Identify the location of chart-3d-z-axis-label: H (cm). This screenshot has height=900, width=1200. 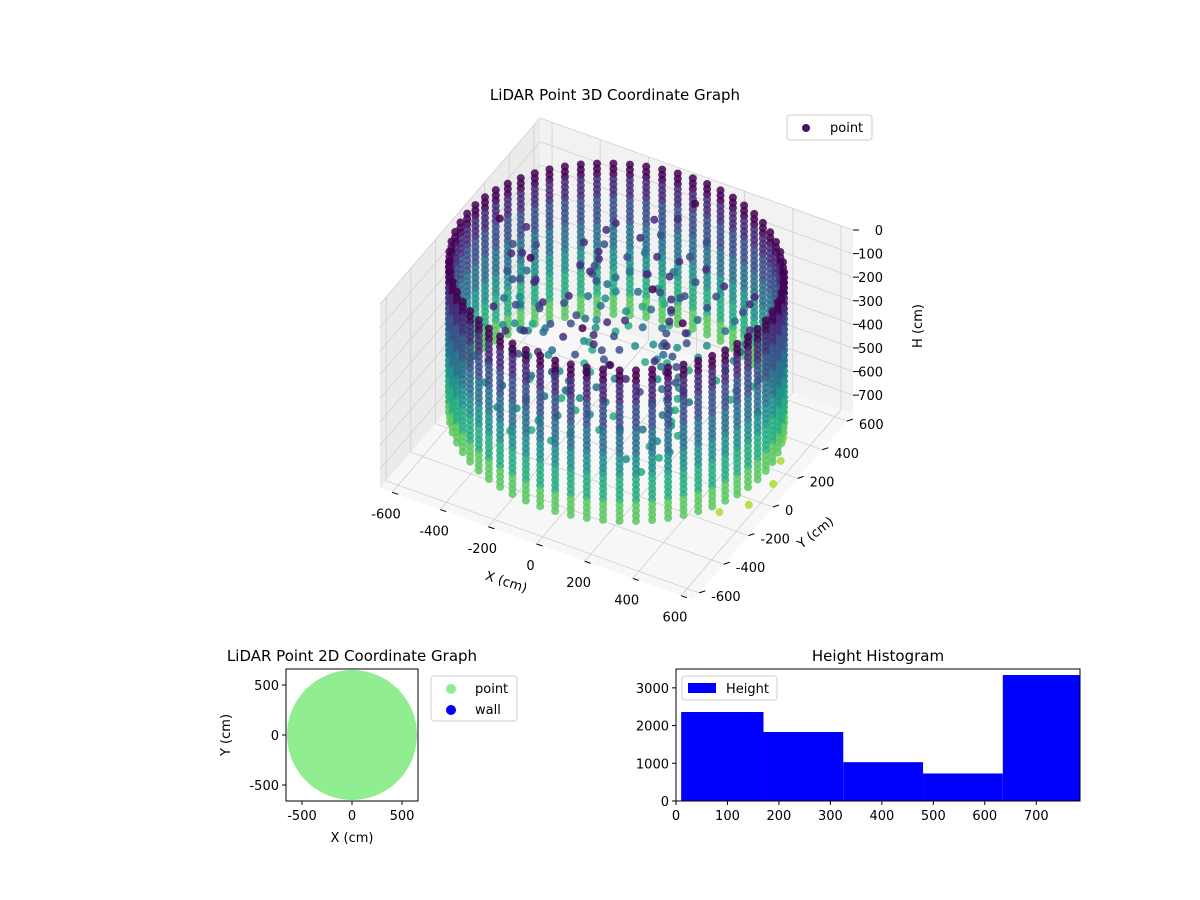
(918, 326).